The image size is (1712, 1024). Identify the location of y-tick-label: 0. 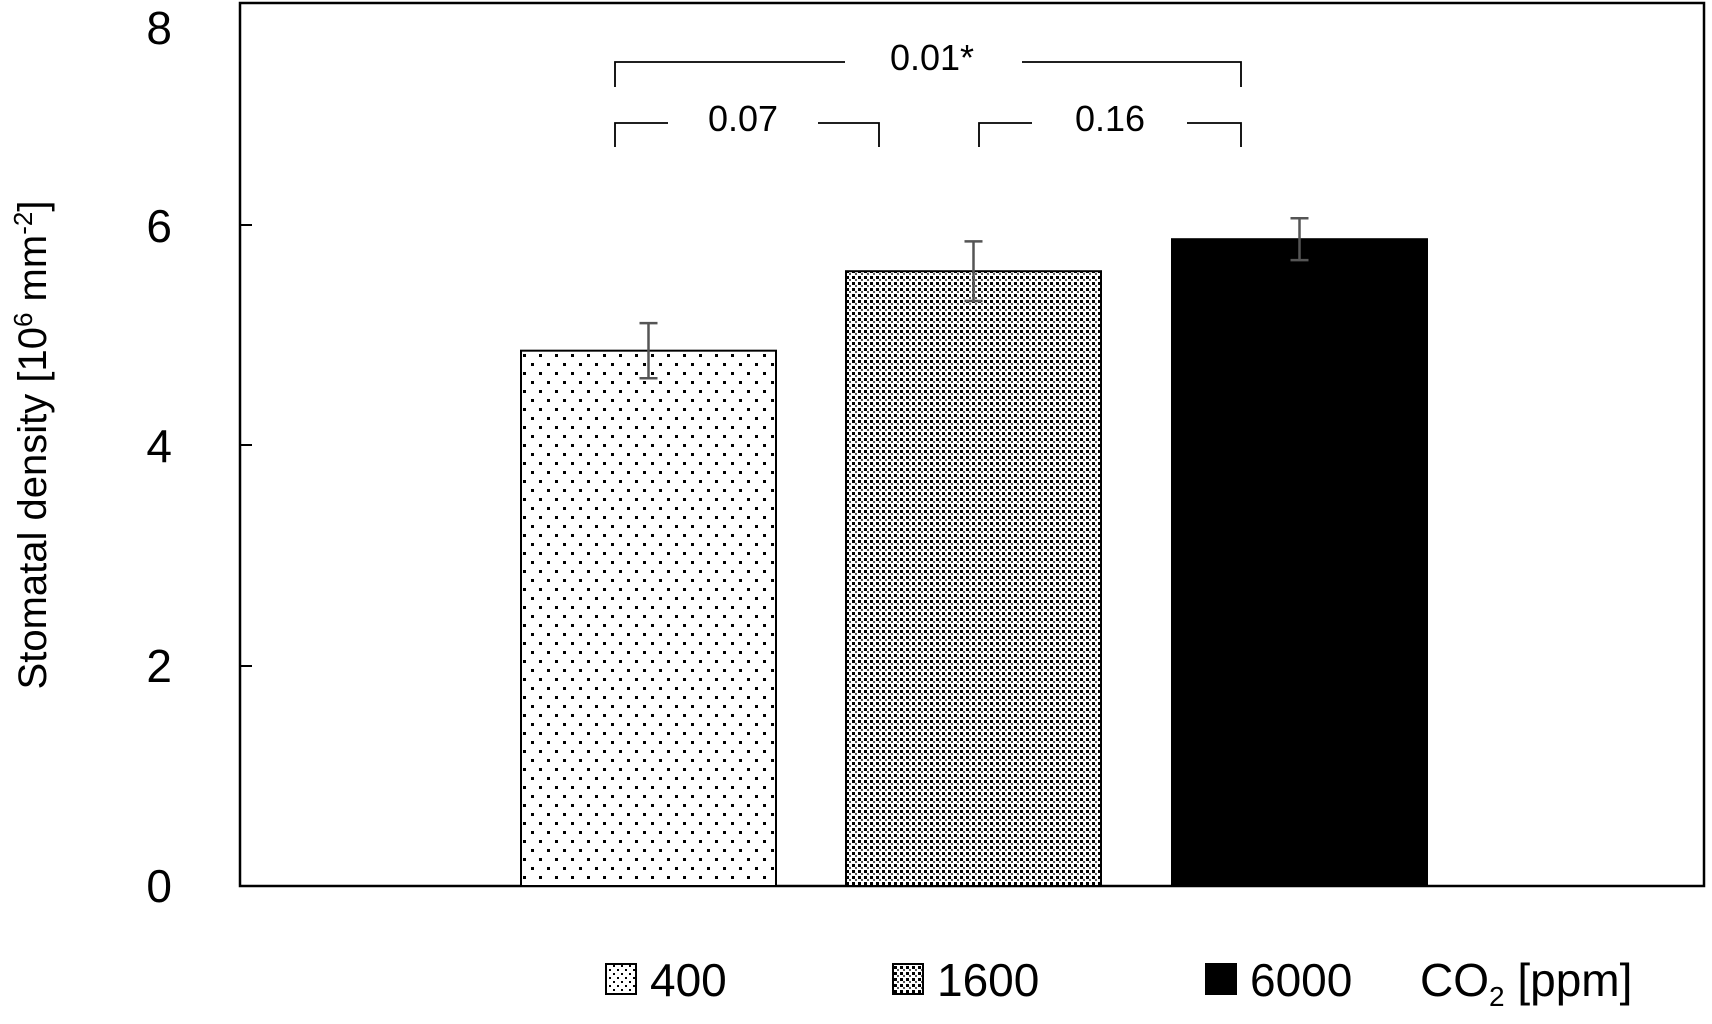
(159, 886).